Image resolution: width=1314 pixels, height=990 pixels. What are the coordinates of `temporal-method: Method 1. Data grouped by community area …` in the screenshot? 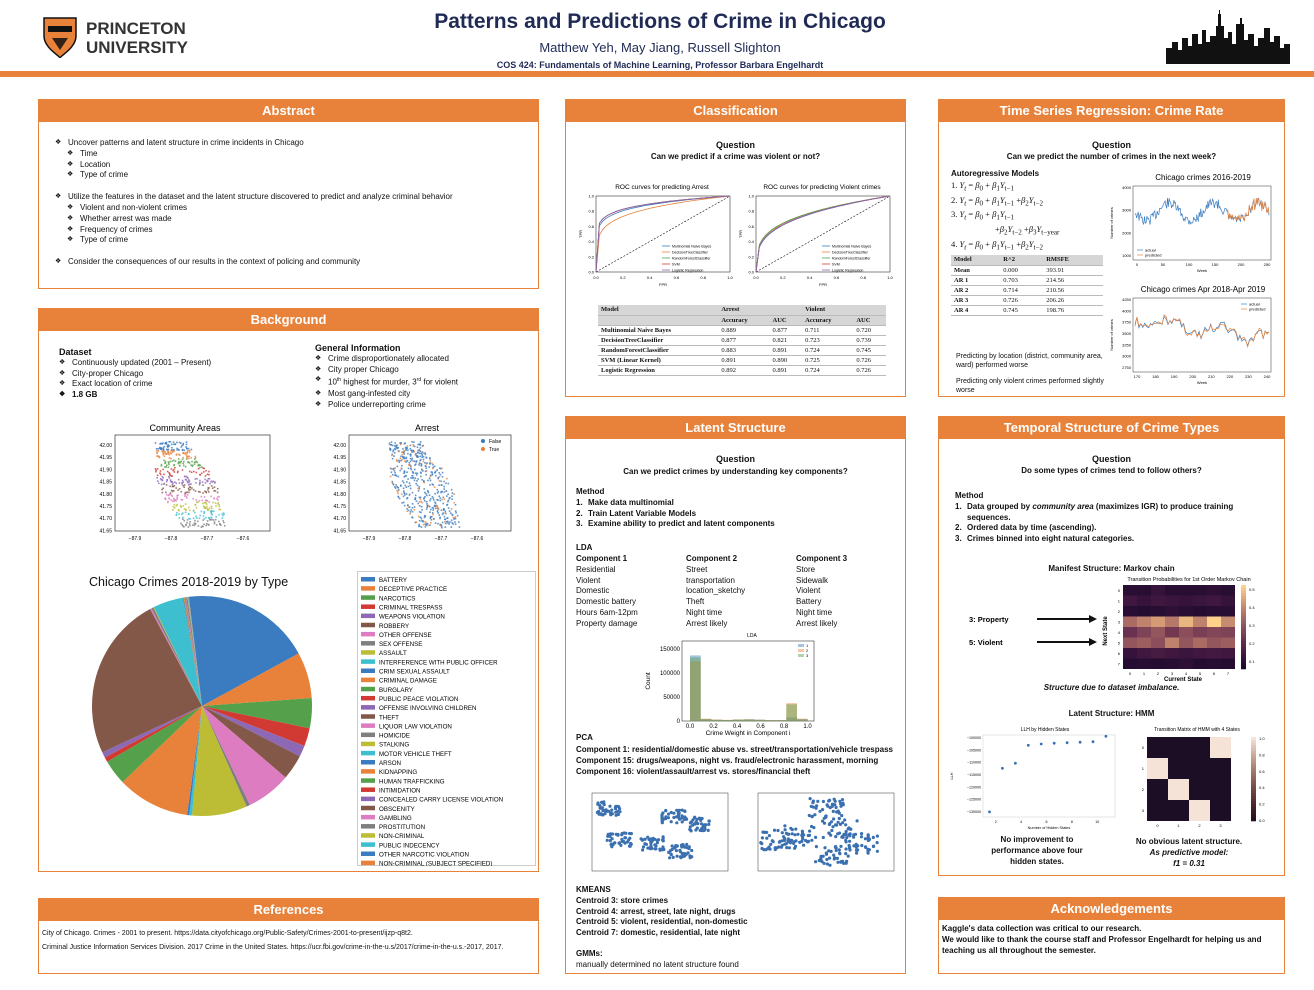 It's located at (1115, 518).